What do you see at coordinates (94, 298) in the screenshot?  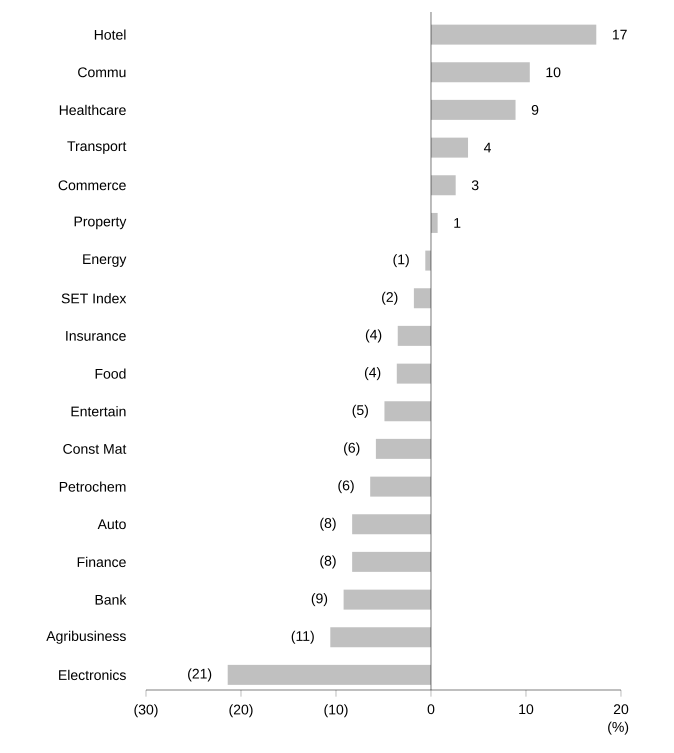 I see `y-tick-label: SET Index` at bounding box center [94, 298].